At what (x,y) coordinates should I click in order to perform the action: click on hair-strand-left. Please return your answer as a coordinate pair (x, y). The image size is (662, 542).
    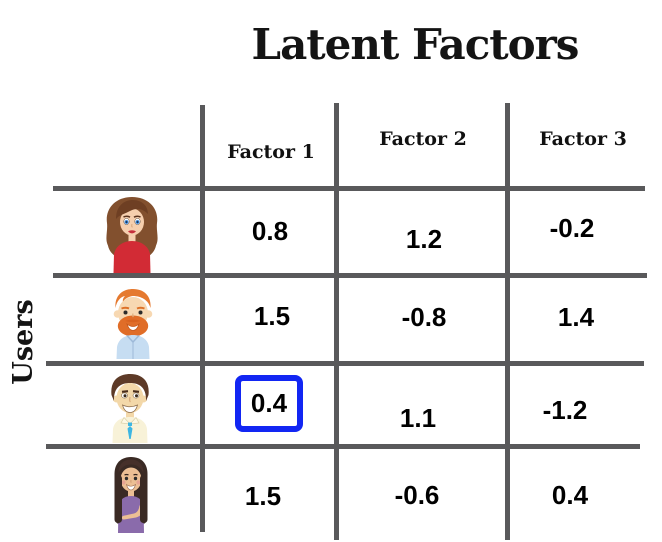
    Looking at the image, I should click on (118, 499).